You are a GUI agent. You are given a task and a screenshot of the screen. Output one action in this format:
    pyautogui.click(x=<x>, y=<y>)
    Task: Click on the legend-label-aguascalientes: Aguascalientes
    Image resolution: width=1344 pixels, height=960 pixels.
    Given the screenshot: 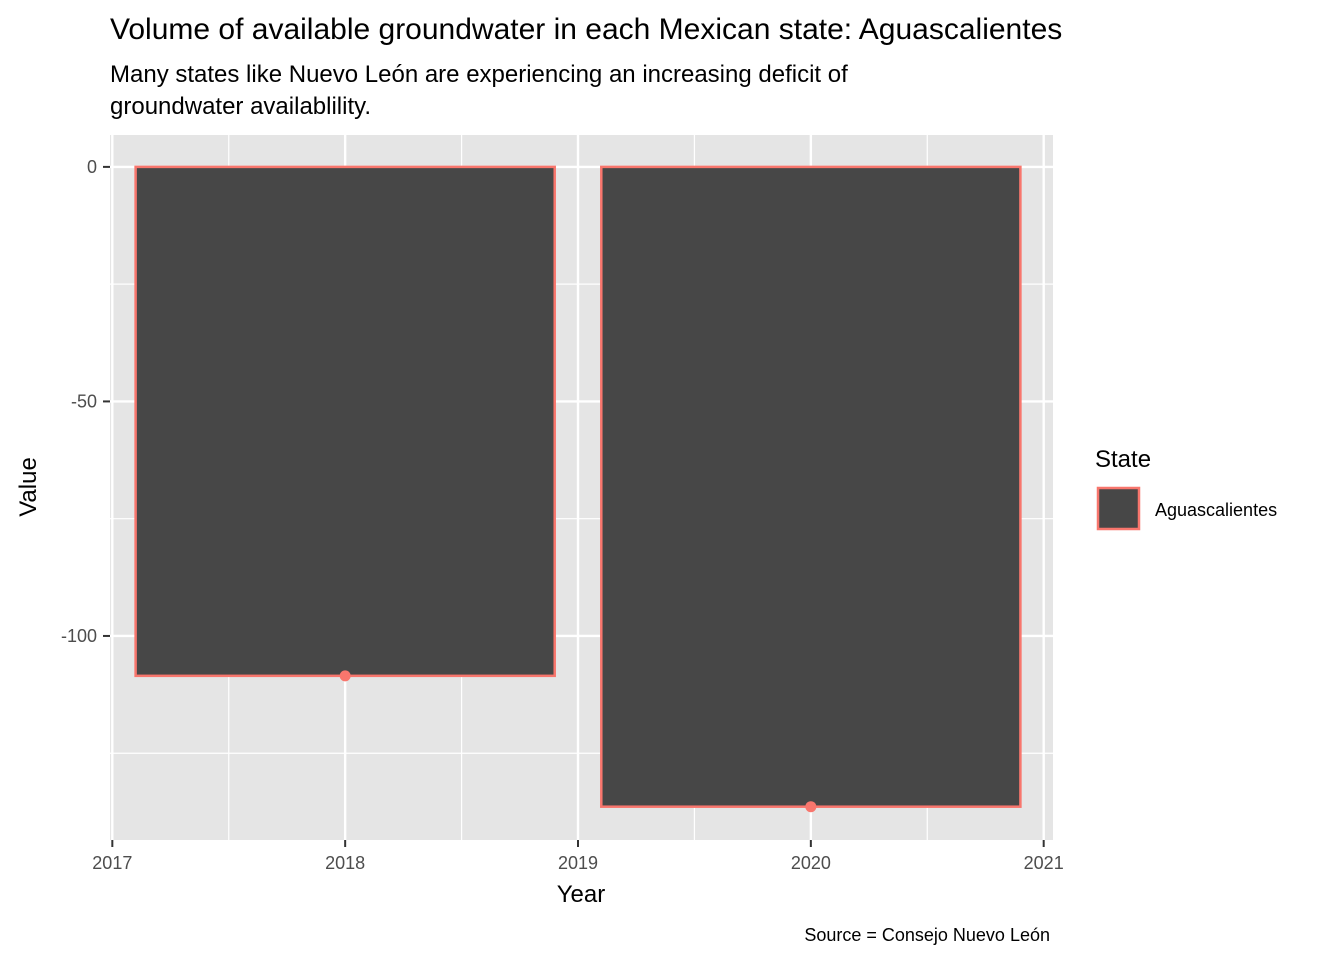 What is the action you would take?
    pyautogui.click(x=1216, y=510)
    